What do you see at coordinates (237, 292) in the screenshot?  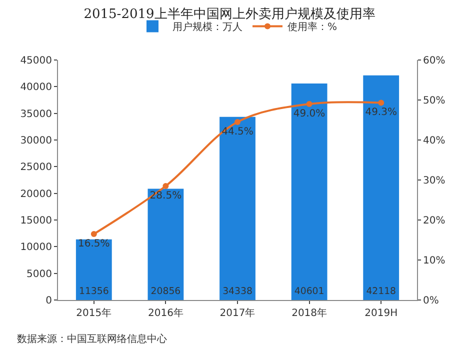 I see `data-label: 34338` at bounding box center [237, 292].